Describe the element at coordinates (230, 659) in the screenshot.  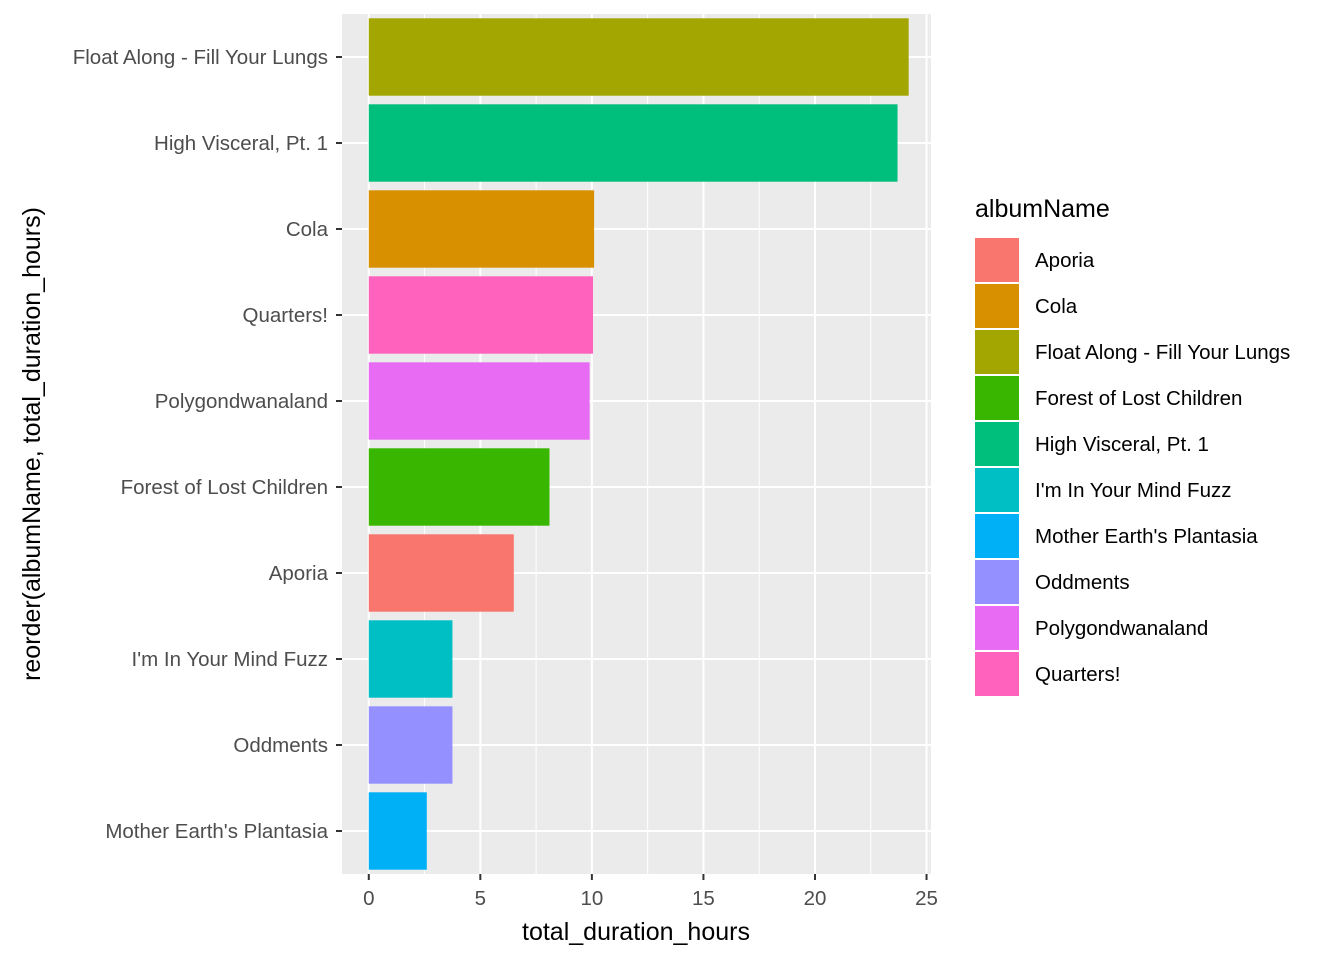
I see `y-tick-label: I'm In Your Mind Fuzz` at that location.